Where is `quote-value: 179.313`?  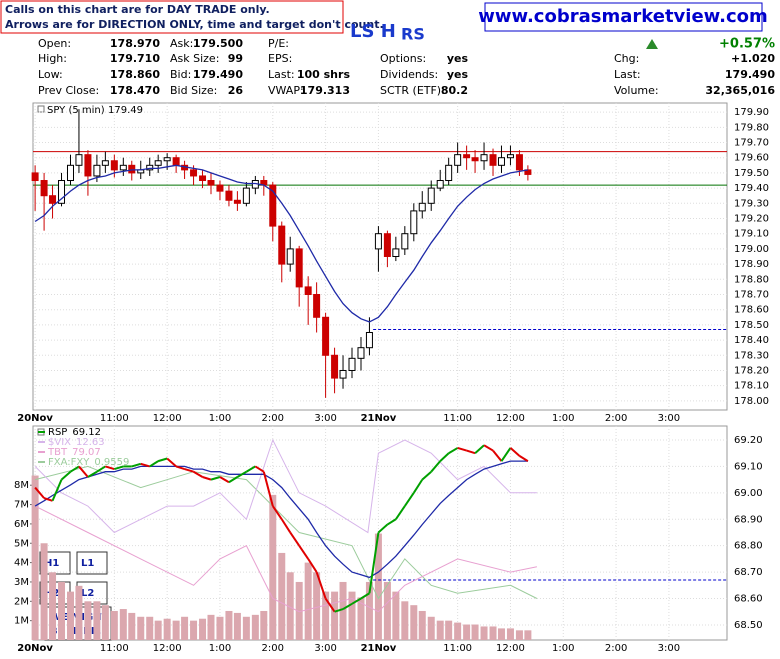
quote-value: 179.313 is located at coordinates (325, 90).